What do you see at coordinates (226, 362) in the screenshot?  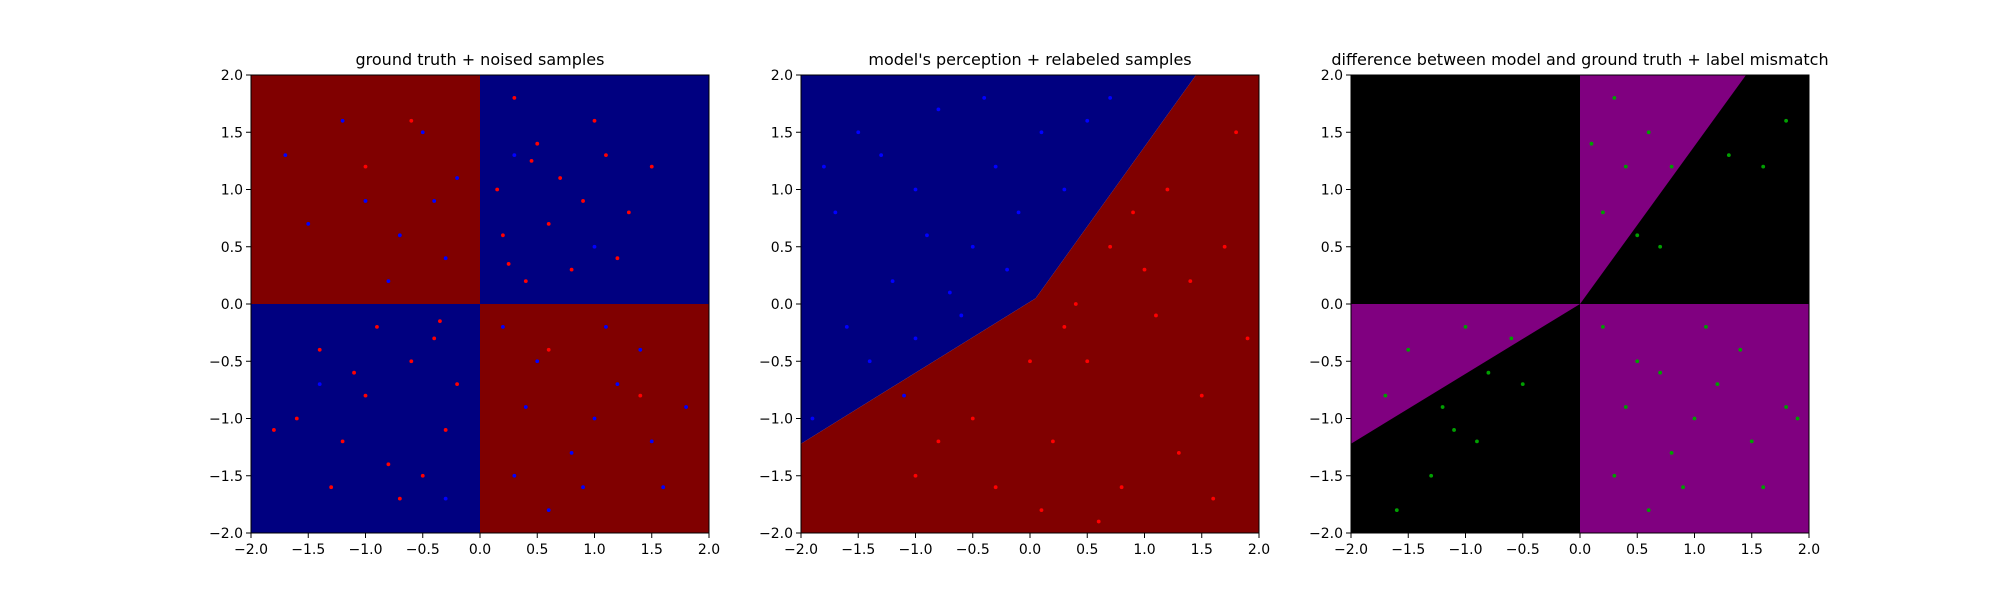 I see `y-tick-label: −0.5` at bounding box center [226, 362].